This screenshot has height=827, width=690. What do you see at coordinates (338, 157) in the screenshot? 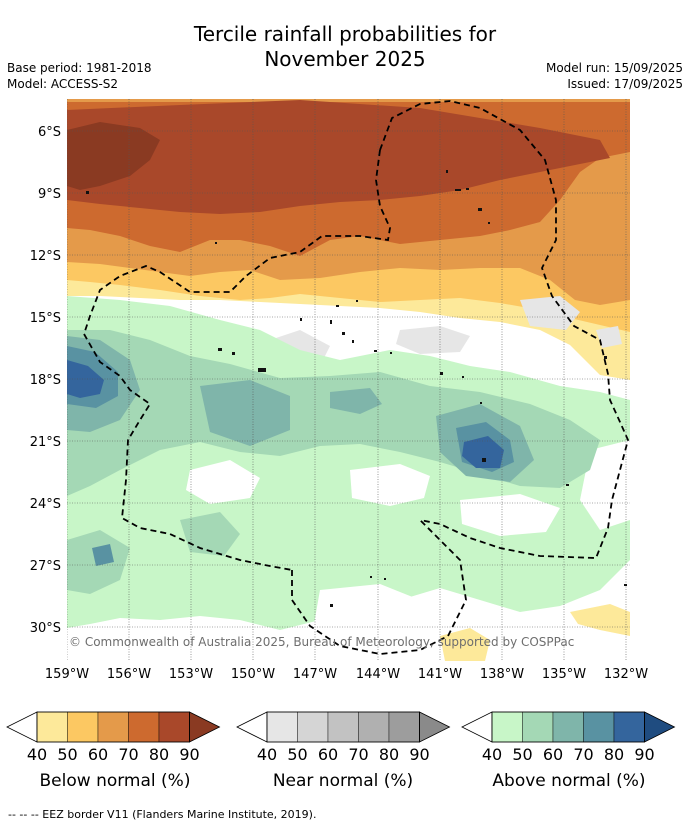
I see `below-80-region` at bounding box center [338, 157].